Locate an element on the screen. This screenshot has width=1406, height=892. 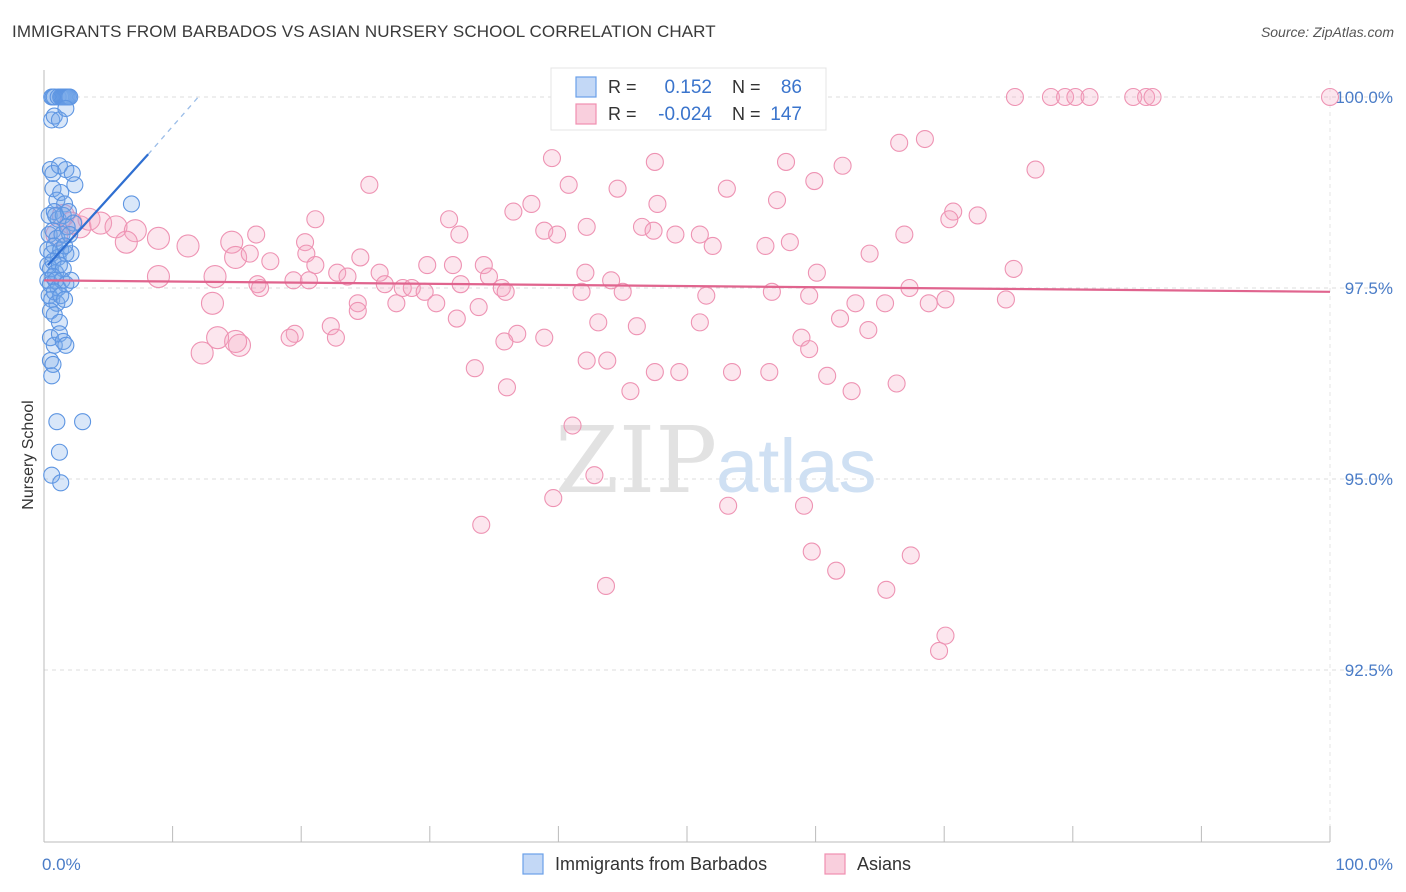
watermark: ZIP atlas is located at coordinates (716, 460).